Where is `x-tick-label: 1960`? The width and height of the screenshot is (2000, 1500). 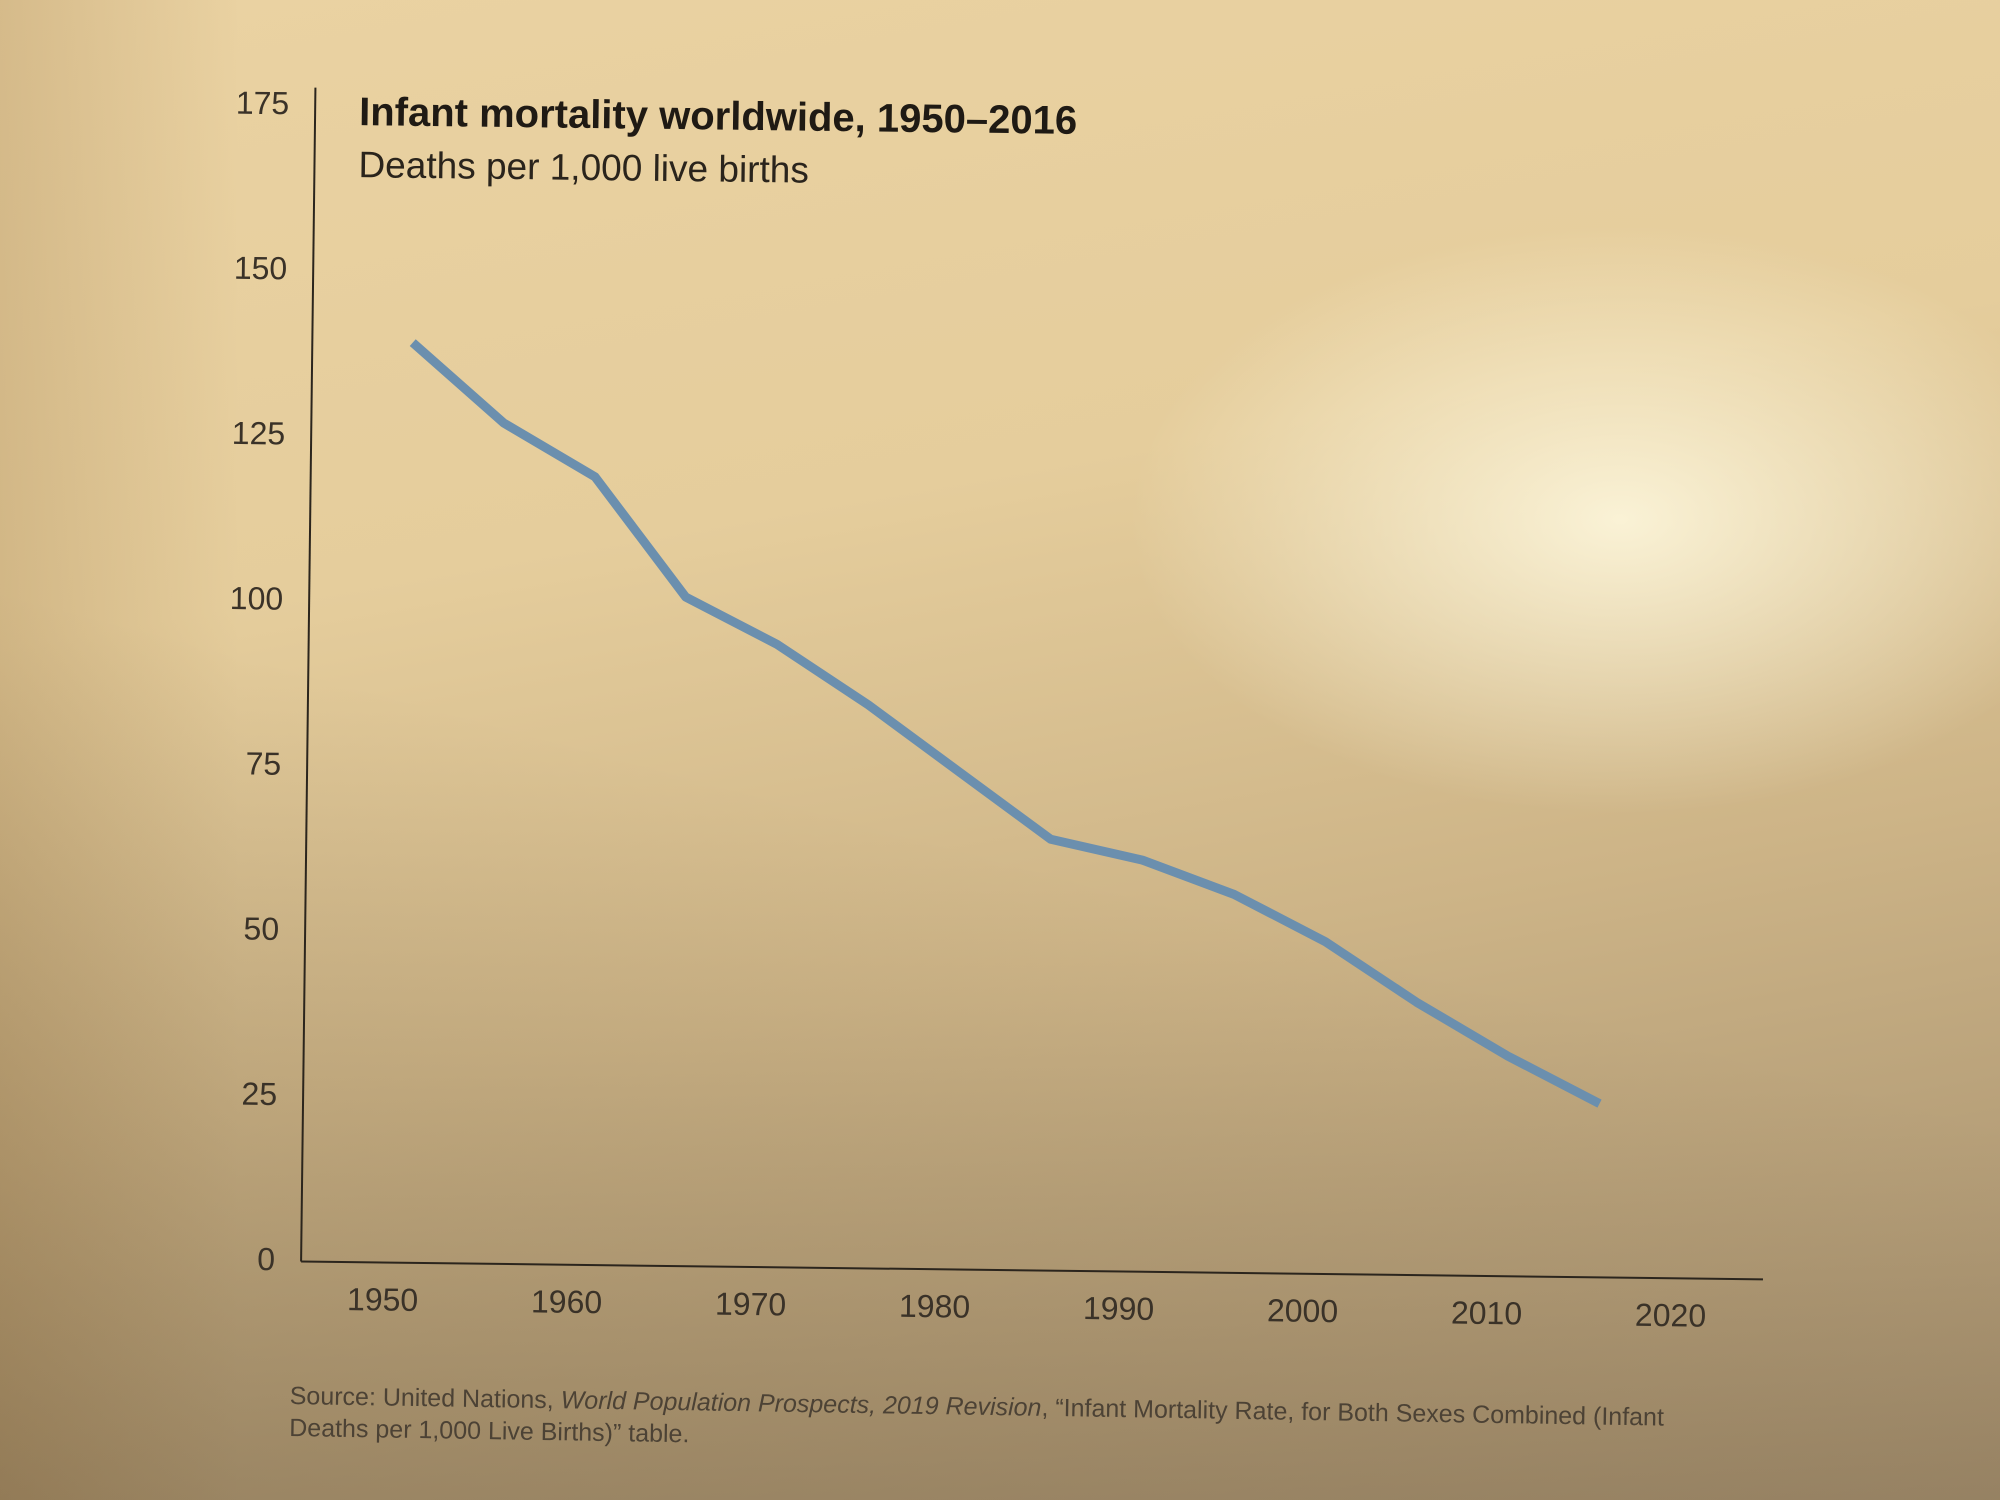
x-tick-label: 1960 is located at coordinates (567, 1301).